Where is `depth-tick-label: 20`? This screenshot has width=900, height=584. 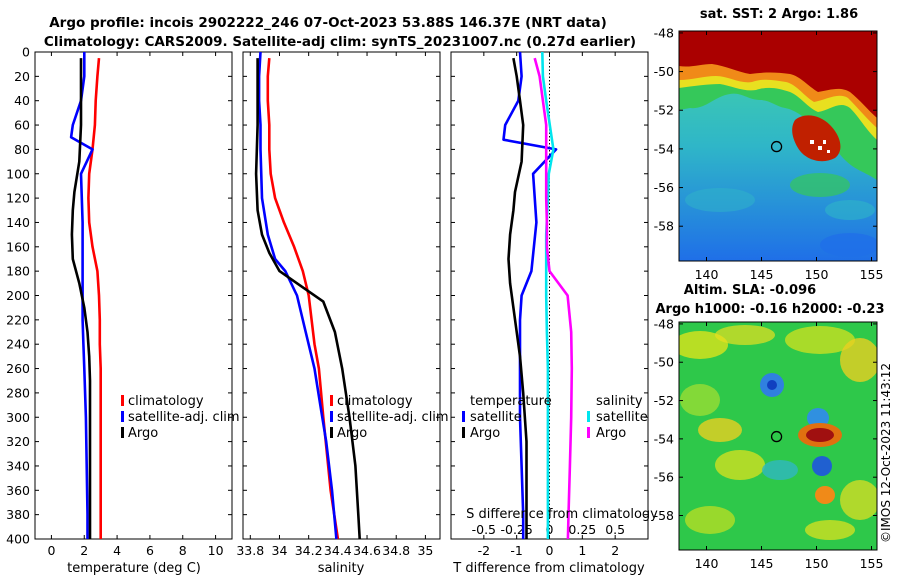 depth-tick-label: 20 is located at coordinates (22, 76).